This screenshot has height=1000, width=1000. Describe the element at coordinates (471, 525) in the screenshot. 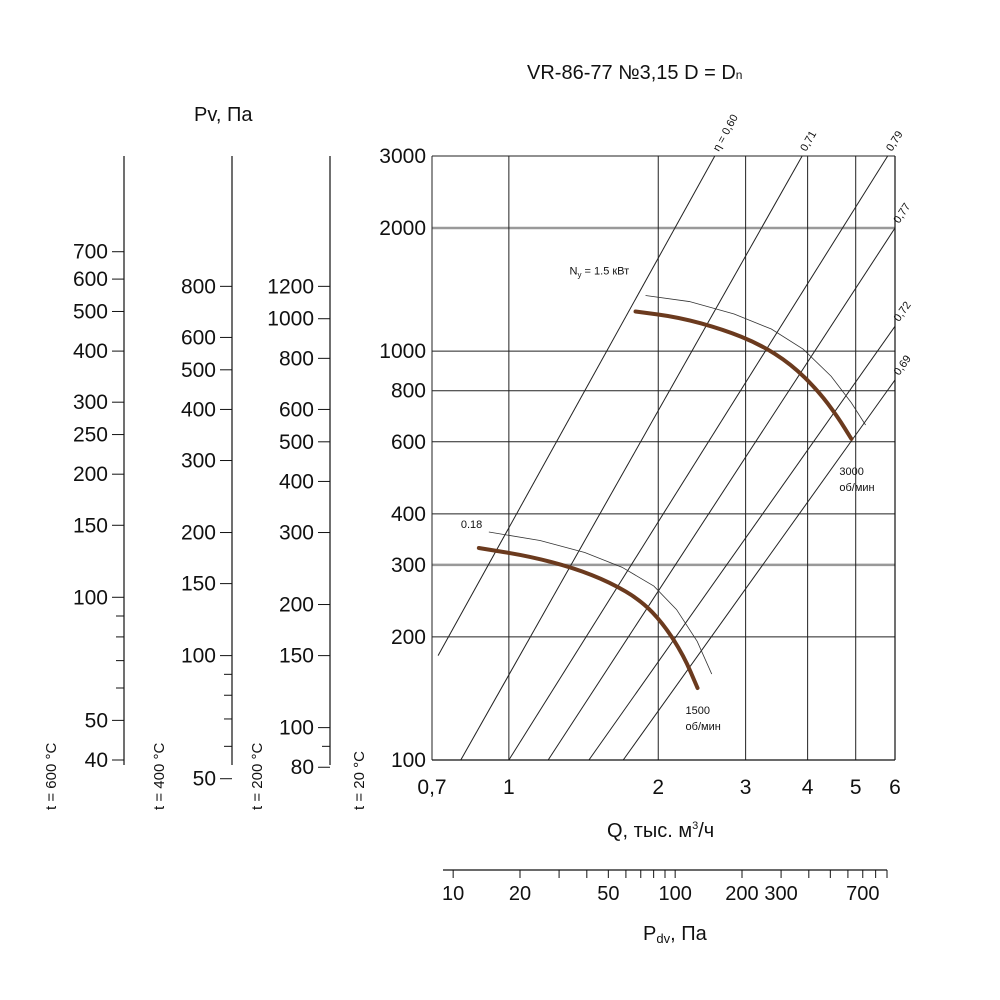

I see `power-label: 0.18` at that location.